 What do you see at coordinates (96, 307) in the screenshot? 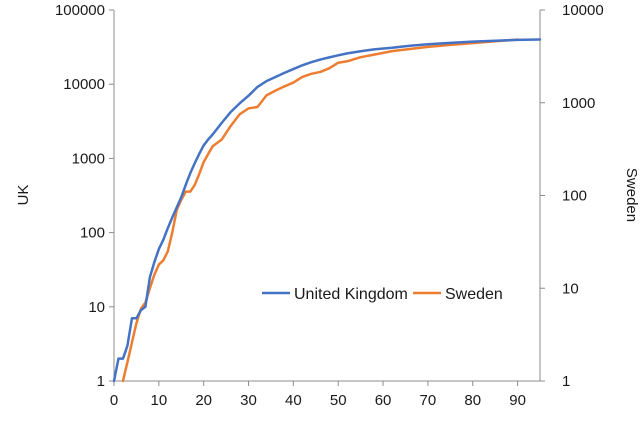
I see `y-left-tick-label: 10` at bounding box center [96, 307].